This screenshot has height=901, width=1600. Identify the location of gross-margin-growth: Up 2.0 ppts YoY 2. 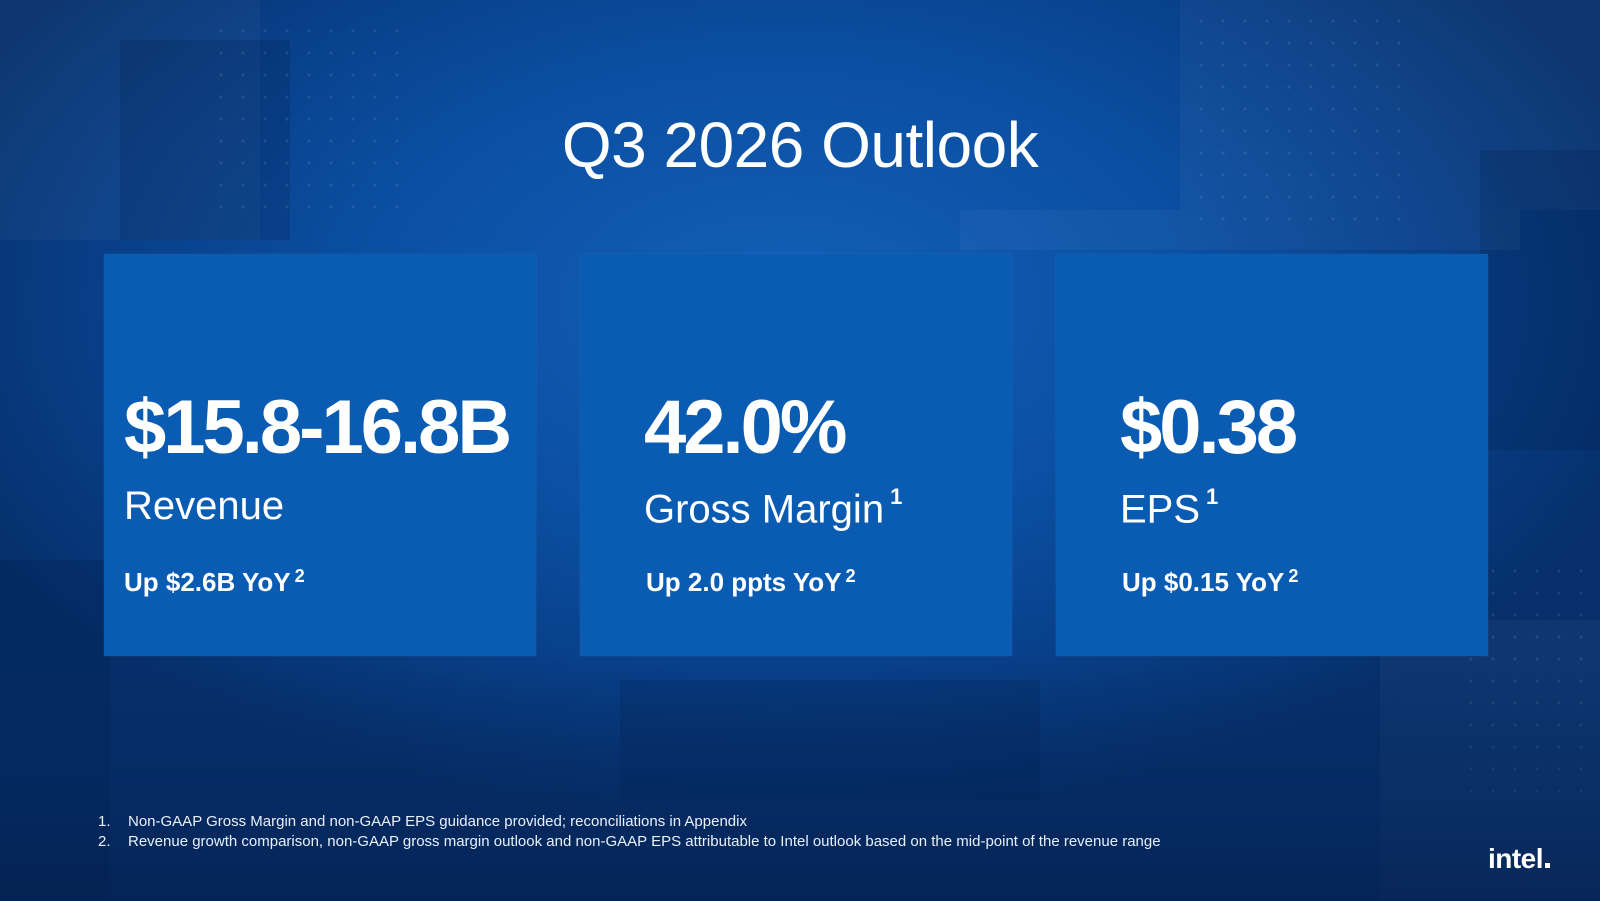
(751, 582).